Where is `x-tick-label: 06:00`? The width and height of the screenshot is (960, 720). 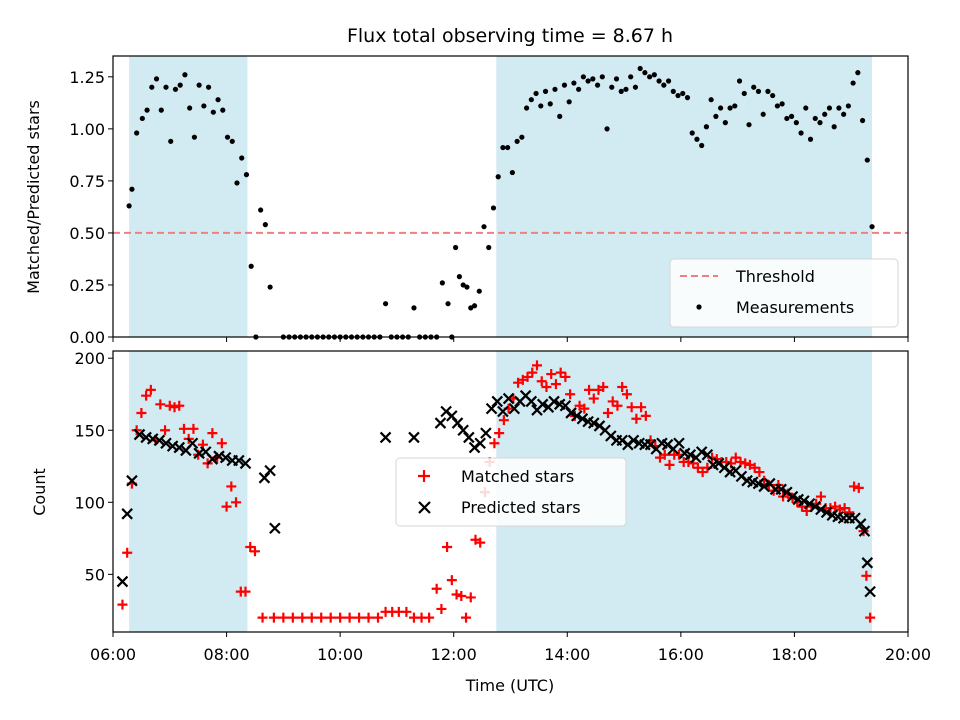
x-tick-label: 06:00 is located at coordinates (113, 654).